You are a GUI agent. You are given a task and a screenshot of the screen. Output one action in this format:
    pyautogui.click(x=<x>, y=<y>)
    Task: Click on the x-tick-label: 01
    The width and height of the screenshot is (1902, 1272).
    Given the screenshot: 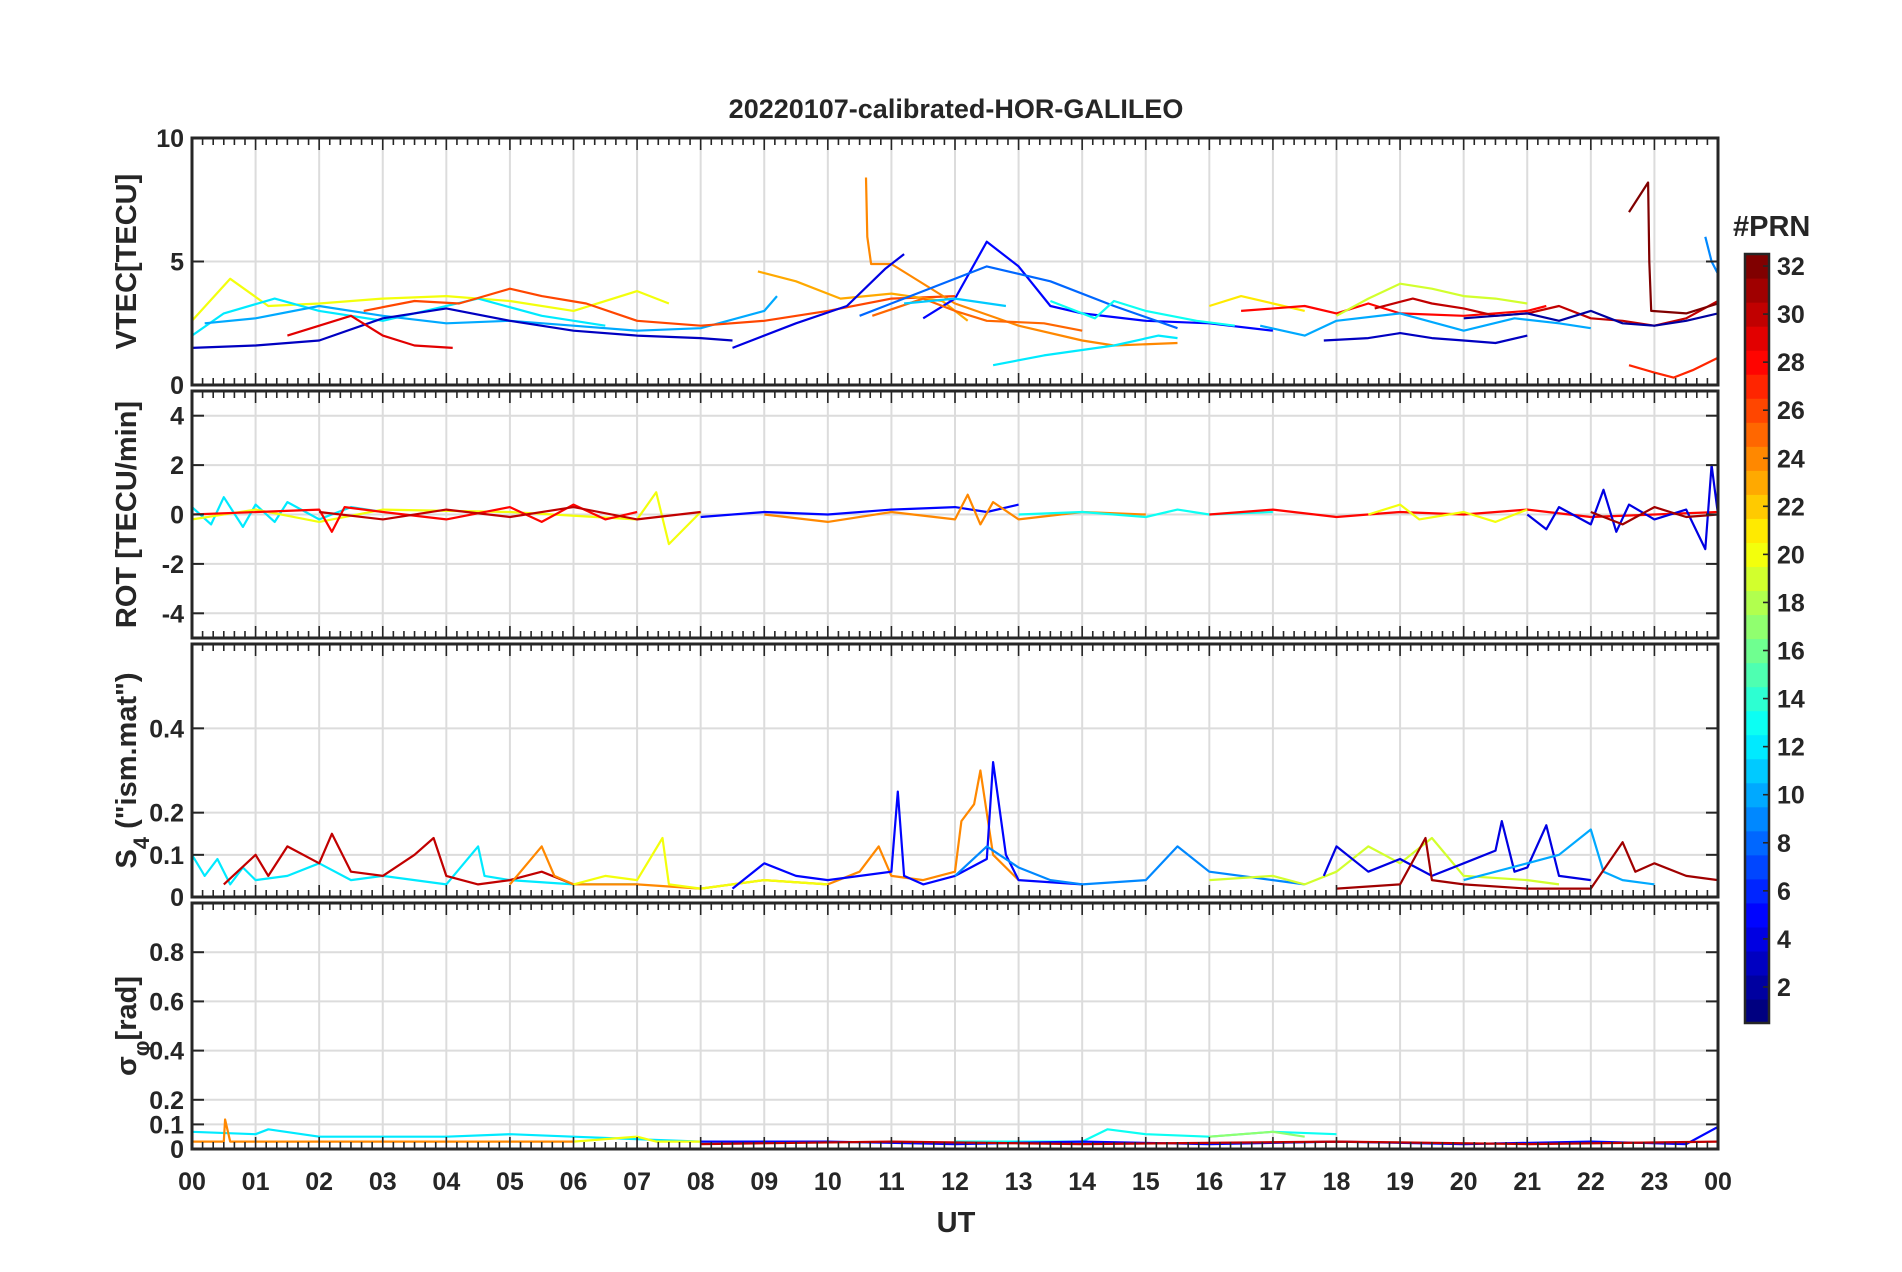 What is the action you would take?
    pyautogui.click(x=256, y=1182)
    